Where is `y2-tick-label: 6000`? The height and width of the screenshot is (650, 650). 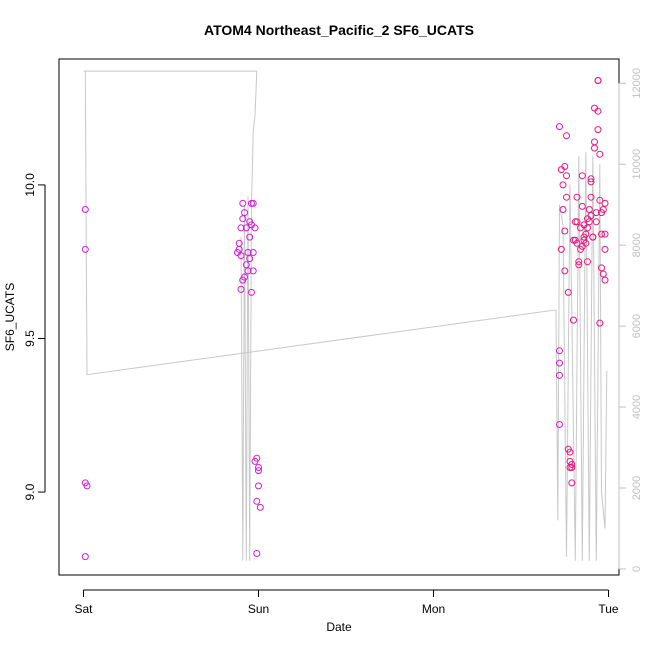
y2-tick-label: 6000 is located at coordinates (637, 326).